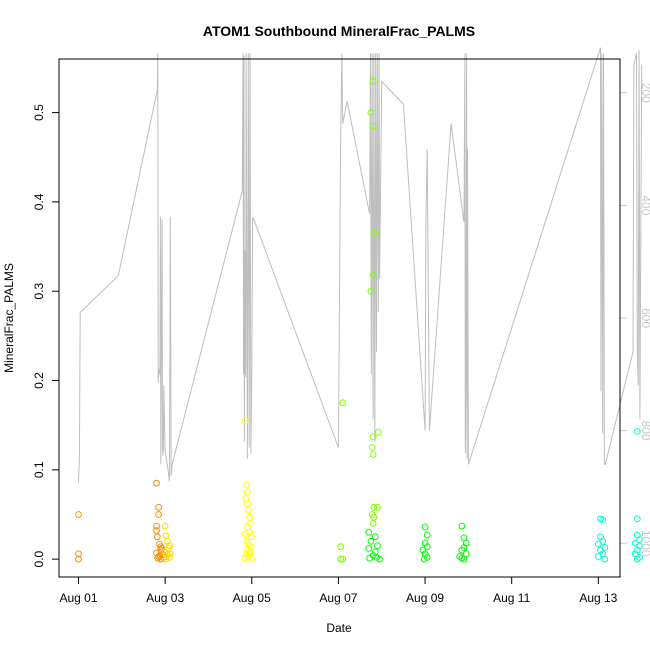 The image size is (650, 650). What do you see at coordinates (9, 318) in the screenshot?
I see `y-axis-label: MineralFrac_PALMS` at bounding box center [9, 318].